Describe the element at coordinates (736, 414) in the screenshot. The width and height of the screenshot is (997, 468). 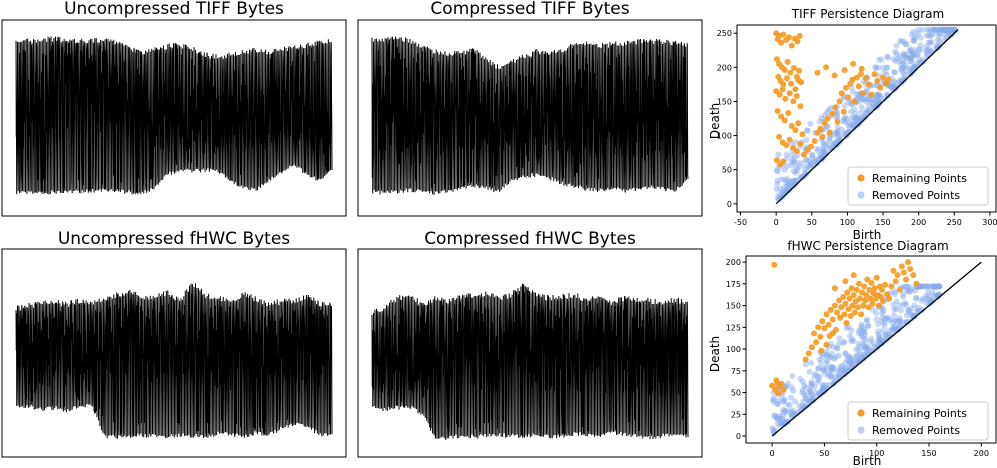
I see `y-tick-label: 25` at that location.